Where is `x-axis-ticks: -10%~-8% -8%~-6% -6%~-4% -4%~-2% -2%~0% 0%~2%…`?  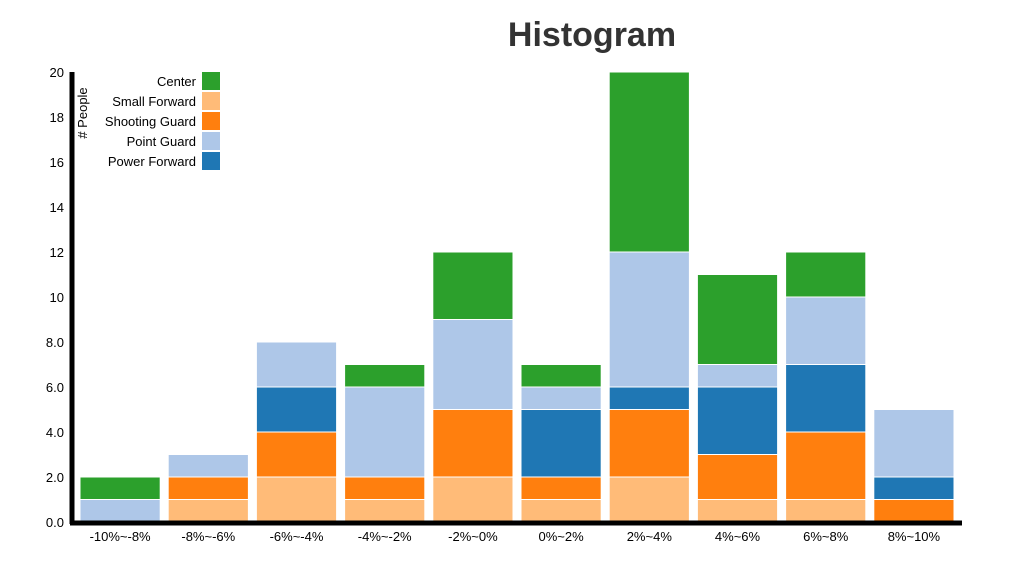
x-axis-ticks: -10%~-8% -8%~-6% -6%~-4% -4%~-2% -2%~0% 0%~2%… is located at coordinates (515, 536).